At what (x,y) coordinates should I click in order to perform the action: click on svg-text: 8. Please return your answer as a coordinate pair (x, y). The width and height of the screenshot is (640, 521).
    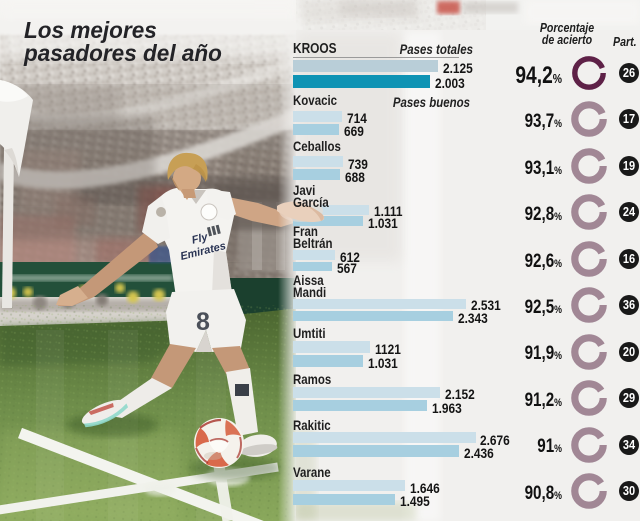
    Looking at the image, I should click on (203, 322).